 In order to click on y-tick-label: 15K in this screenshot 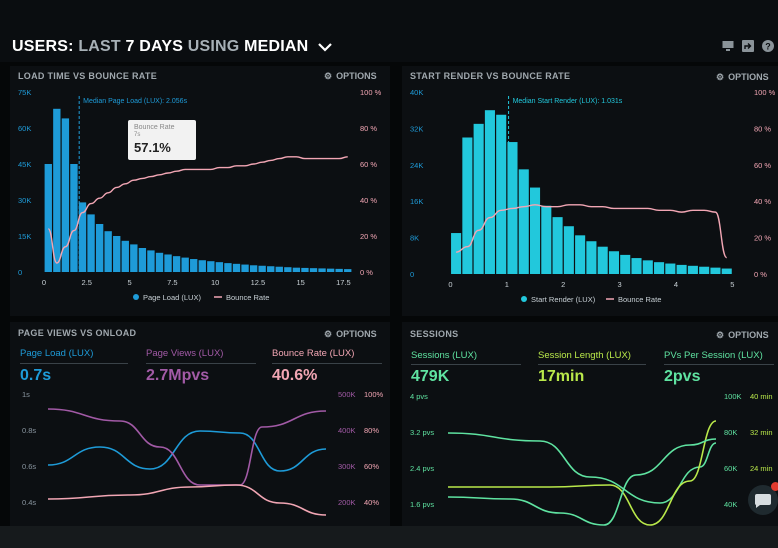, I will do `click(24, 236)`.